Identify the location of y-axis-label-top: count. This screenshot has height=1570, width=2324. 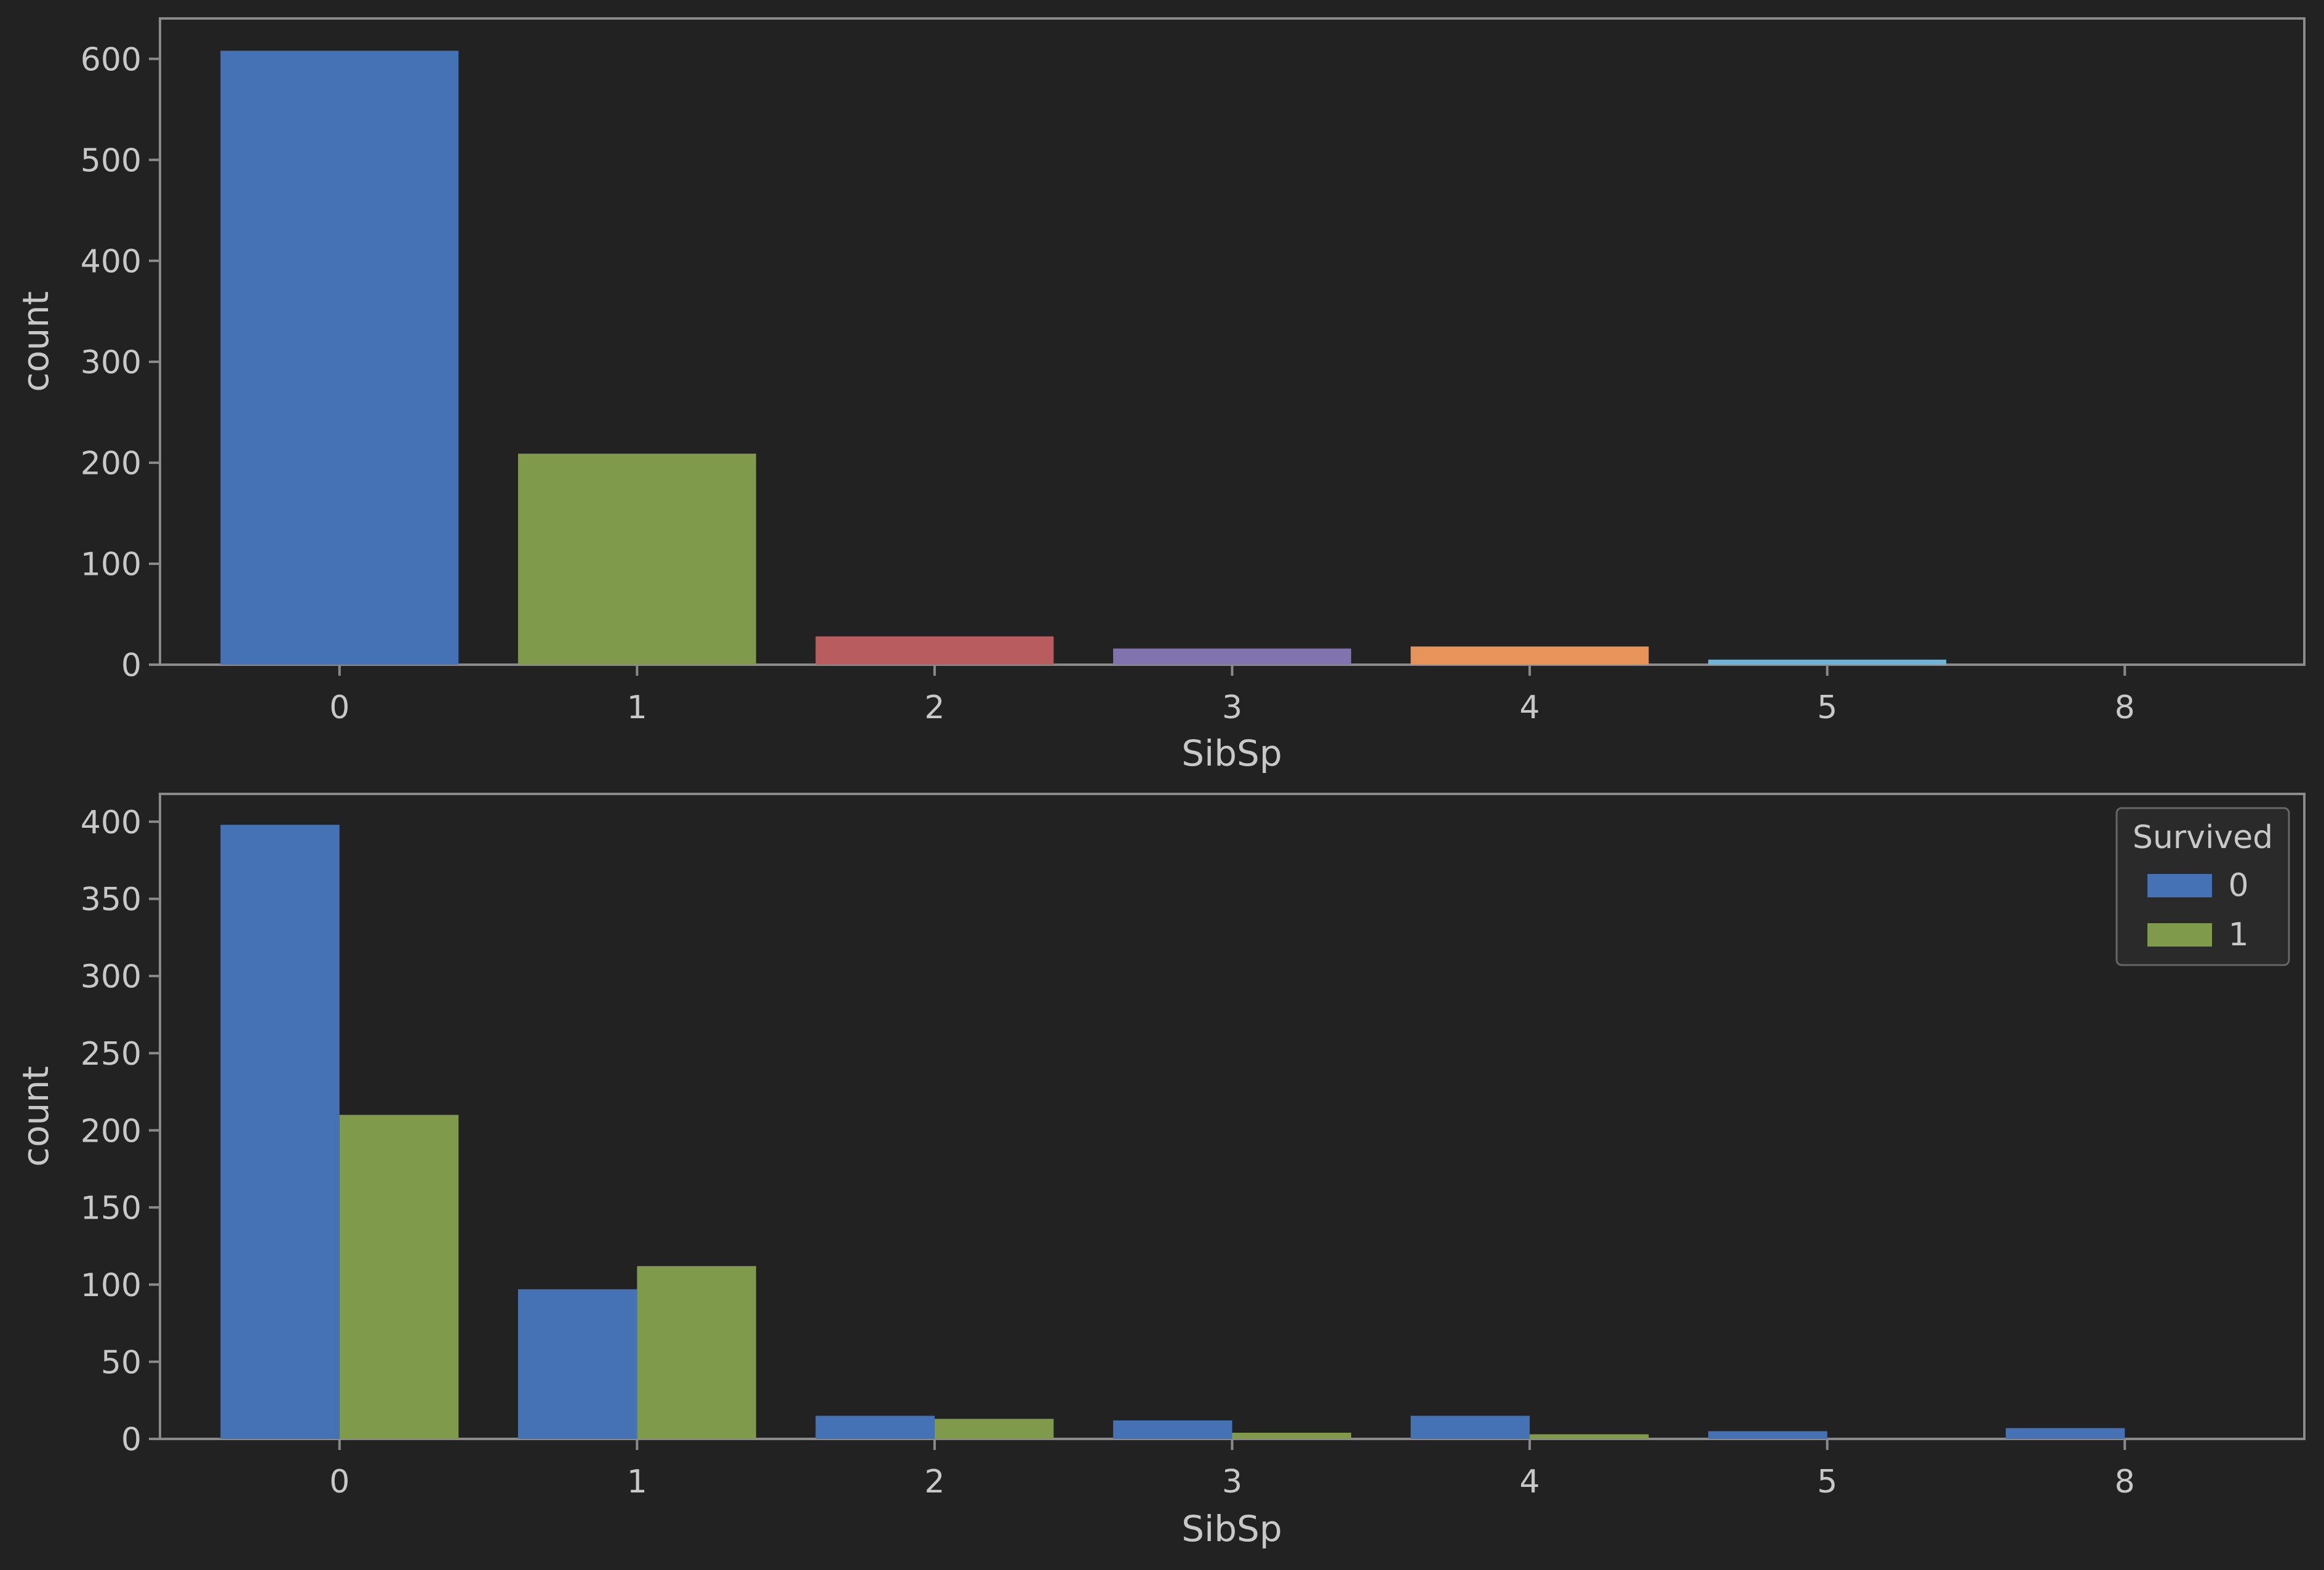
(36, 341).